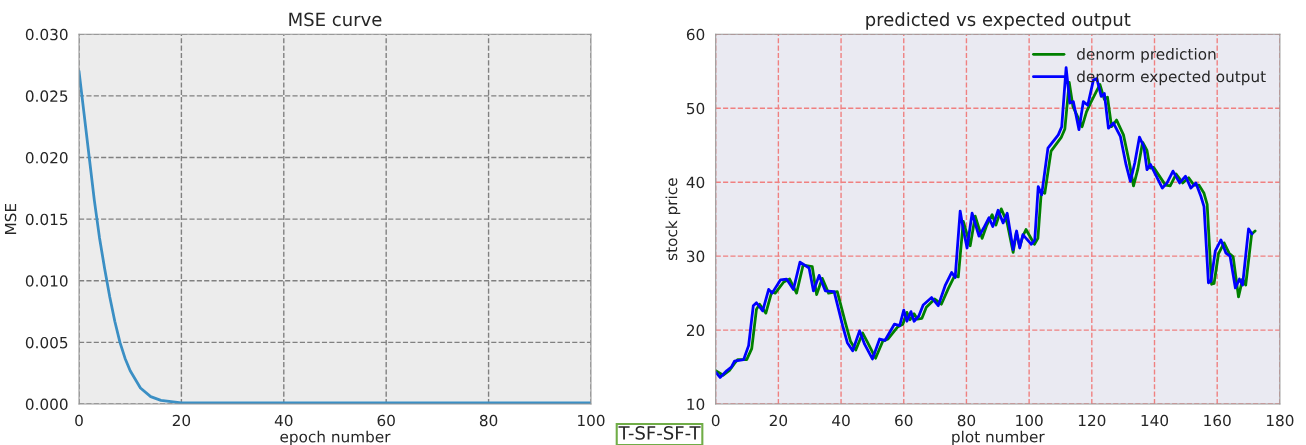 This screenshot has width=1306, height=445. Describe the element at coordinates (335, 19) in the screenshot. I see `chart-title: MSE curve` at that location.